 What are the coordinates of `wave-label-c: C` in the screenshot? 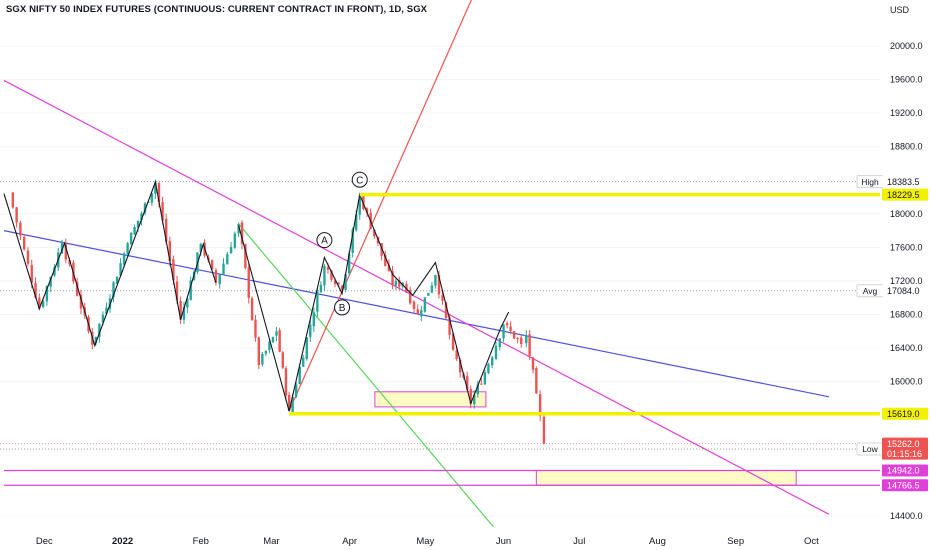 It's located at (359, 179).